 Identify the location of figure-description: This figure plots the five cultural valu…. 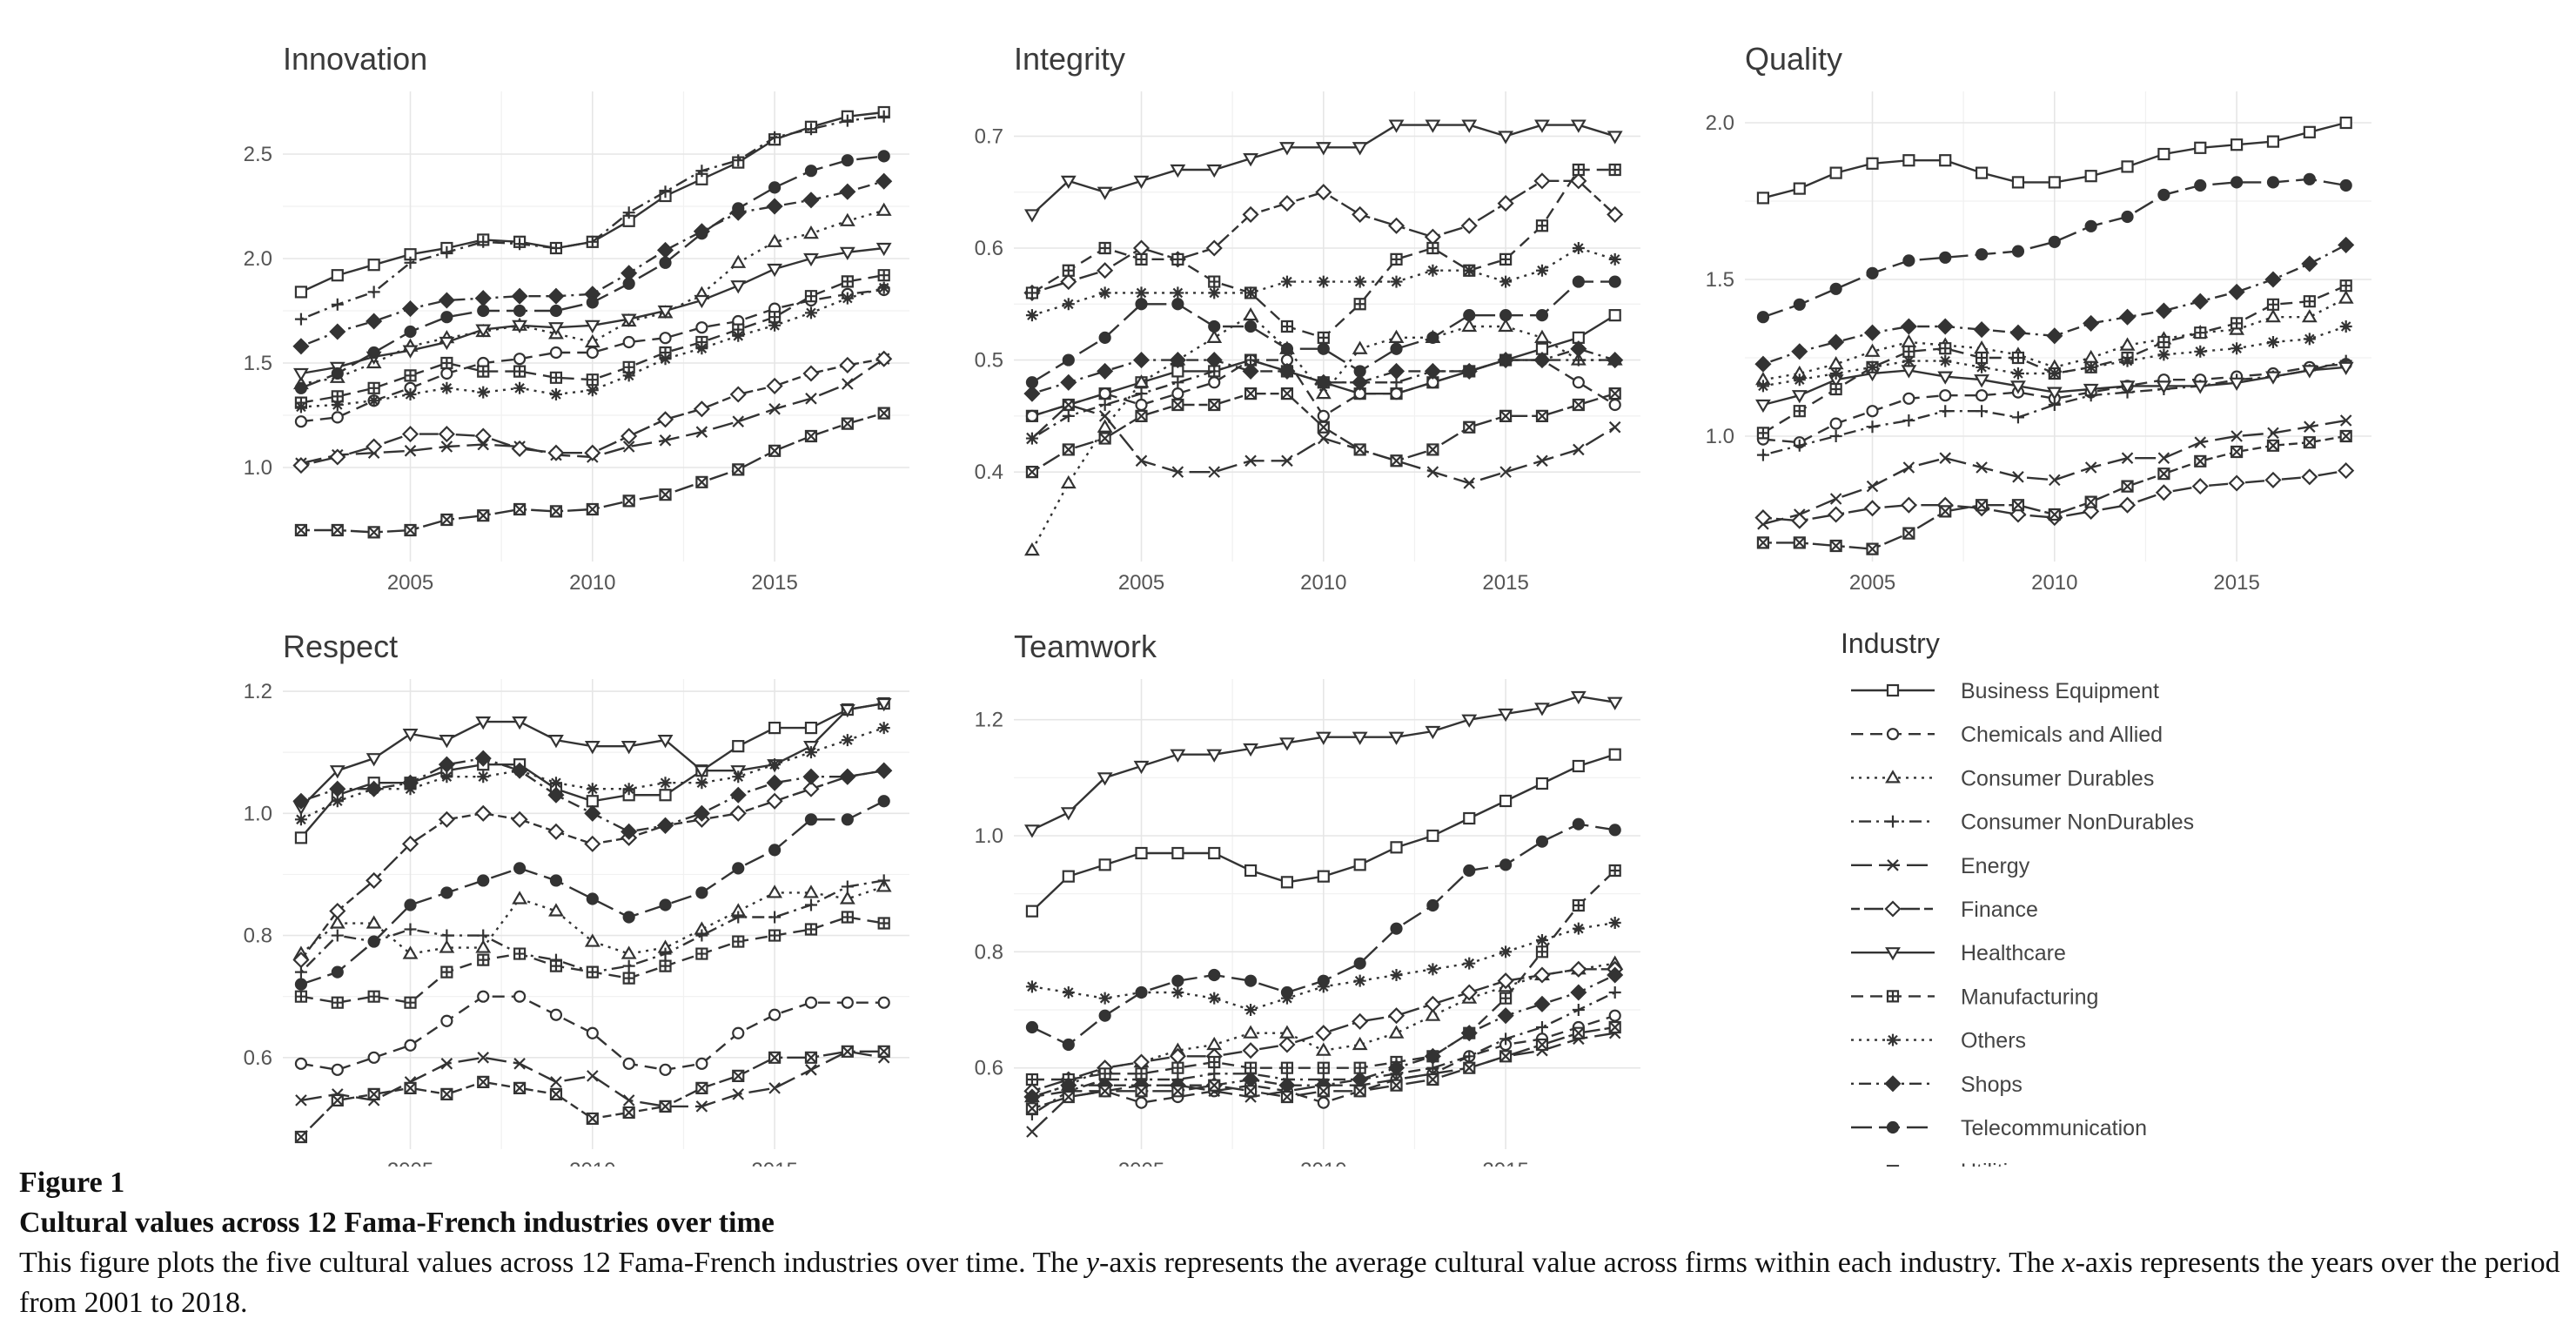
(1289, 1283).